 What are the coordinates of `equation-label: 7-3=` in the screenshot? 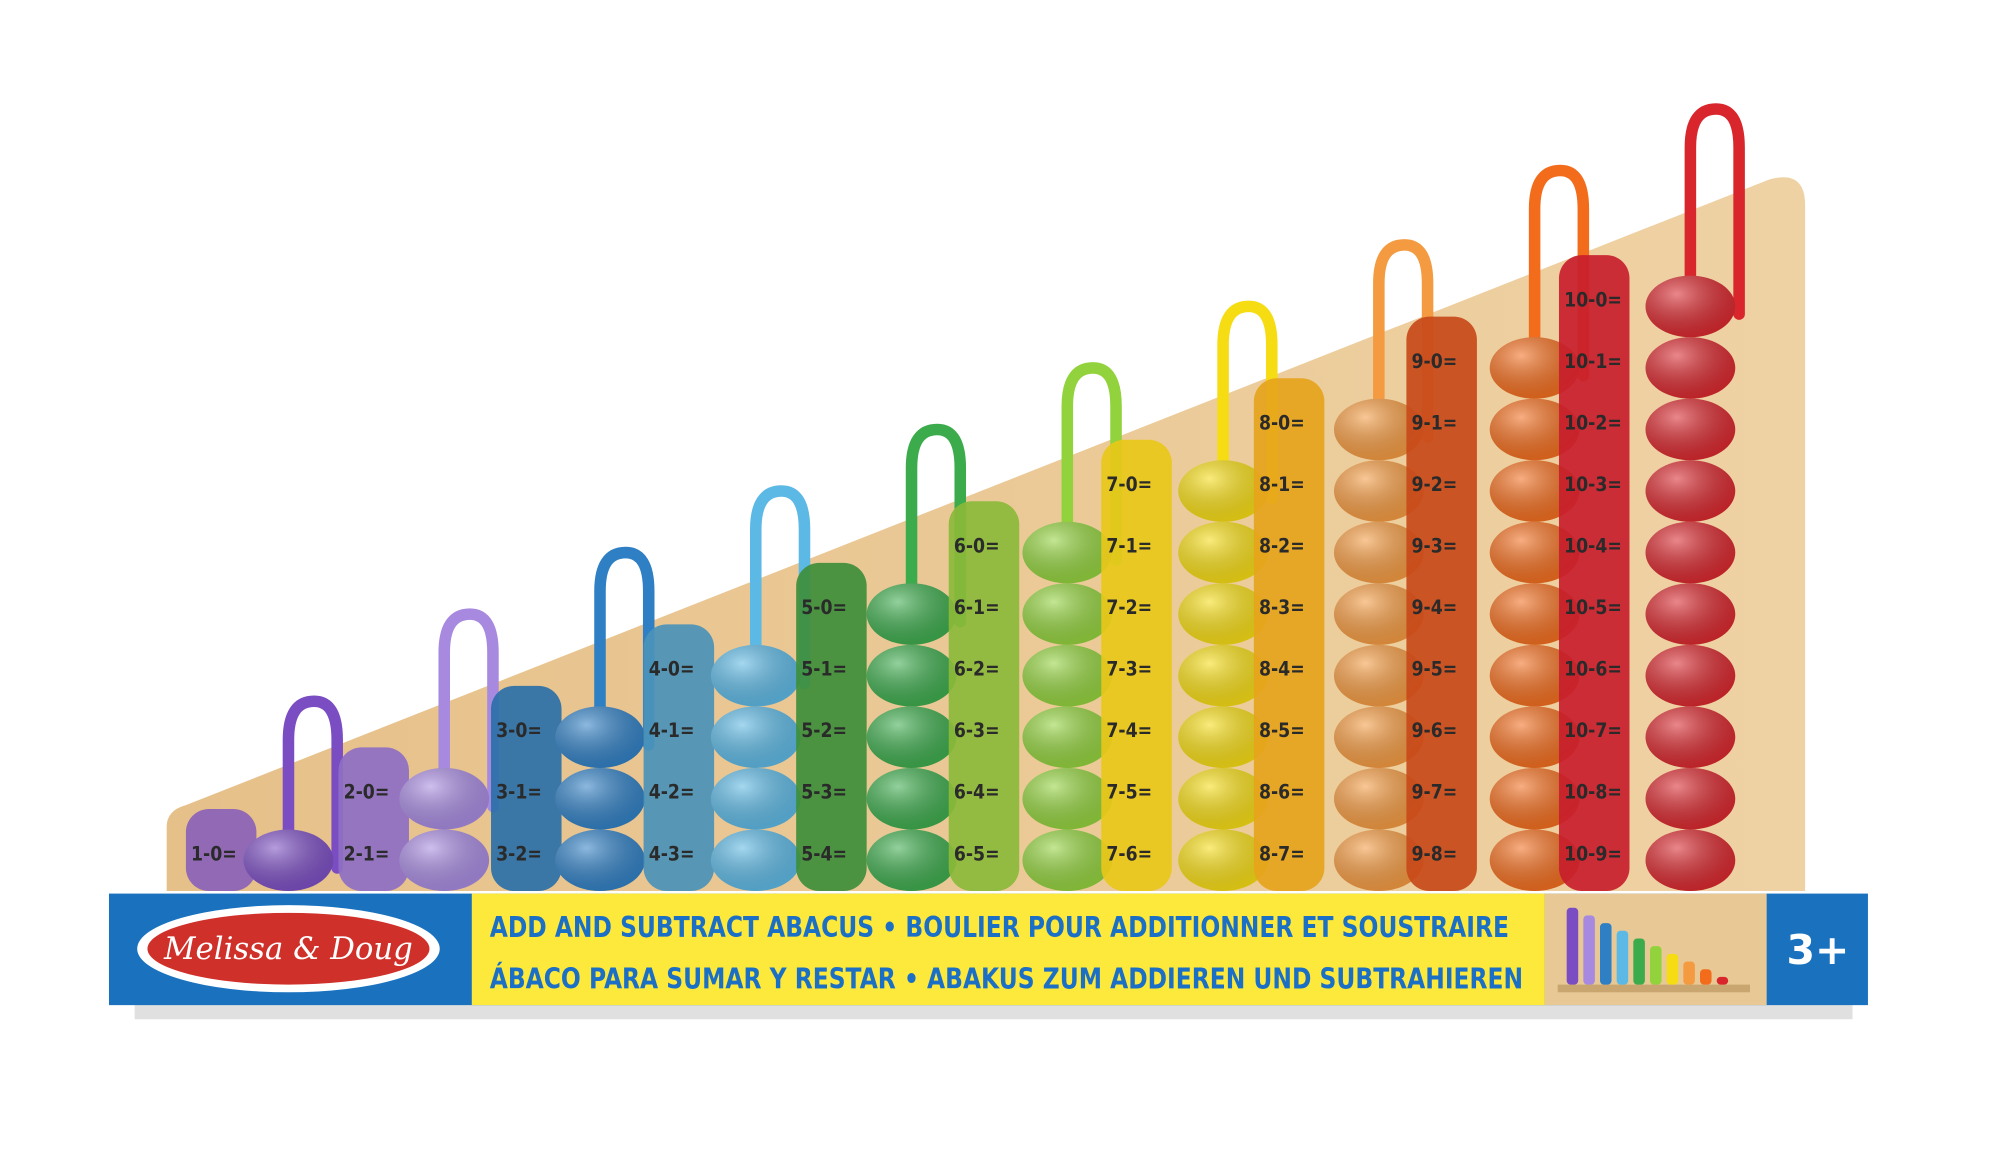 It's located at (1129, 669).